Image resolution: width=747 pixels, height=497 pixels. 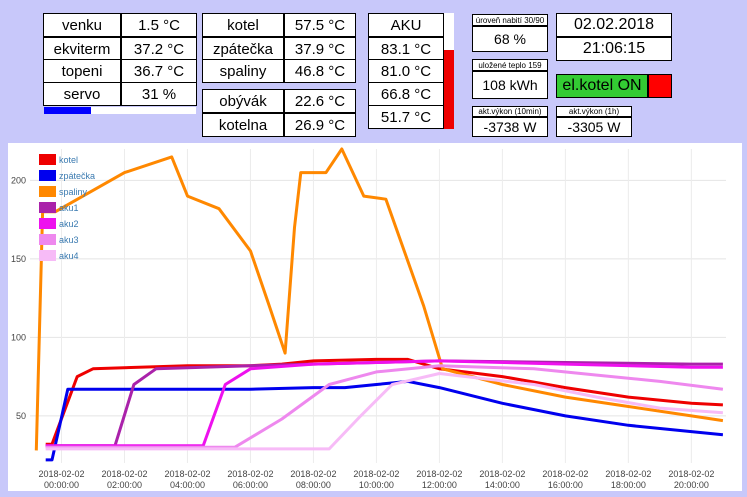 I want to click on x-tick-label-time: 00:00:00, so click(x=61, y=485).